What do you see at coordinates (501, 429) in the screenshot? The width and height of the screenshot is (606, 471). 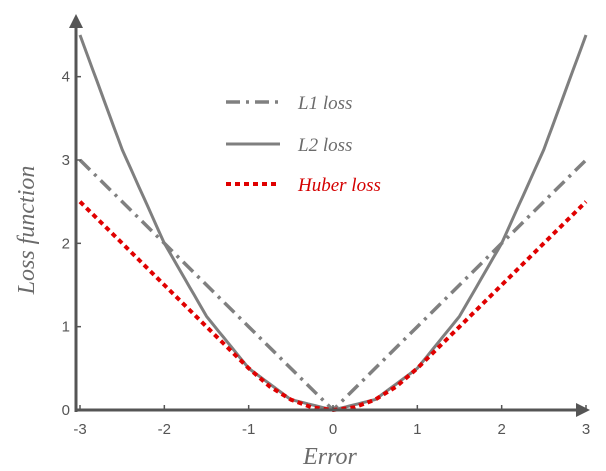 I see `x-tick-label: 2` at bounding box center [501, 429].